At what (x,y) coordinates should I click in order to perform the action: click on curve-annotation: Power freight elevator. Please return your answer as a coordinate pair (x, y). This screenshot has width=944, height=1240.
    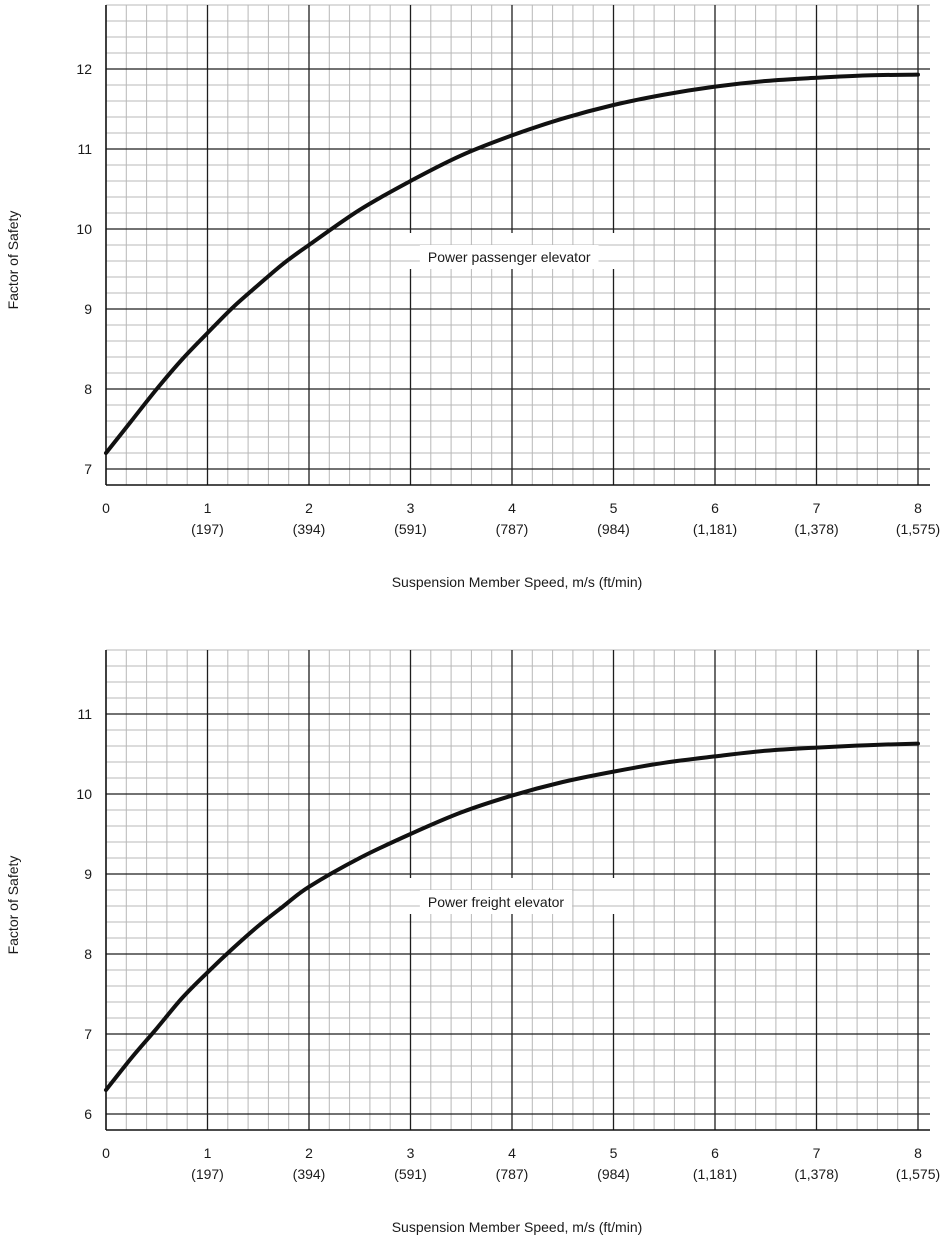
    Looking at the image, I should click on (496, 902).